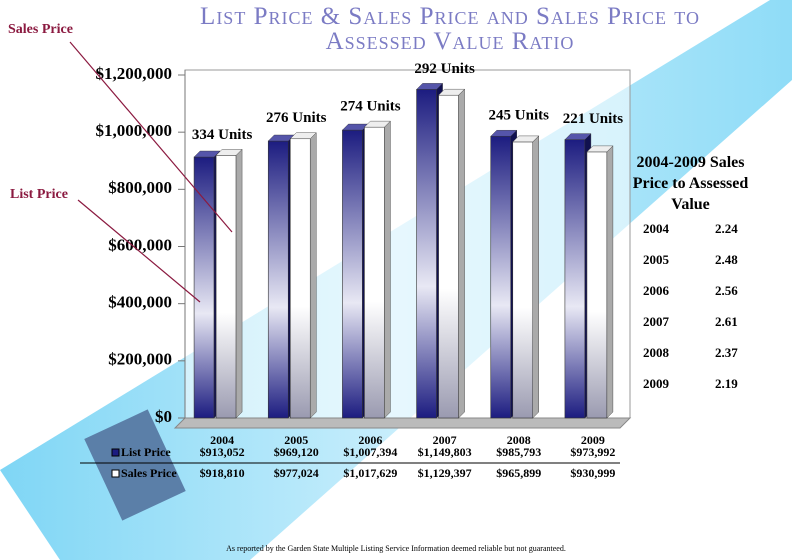  What do you see at coordinates (656, 352) in the screenshot?
I see `ratio-year: 2008` at bounding box center [656, 352].